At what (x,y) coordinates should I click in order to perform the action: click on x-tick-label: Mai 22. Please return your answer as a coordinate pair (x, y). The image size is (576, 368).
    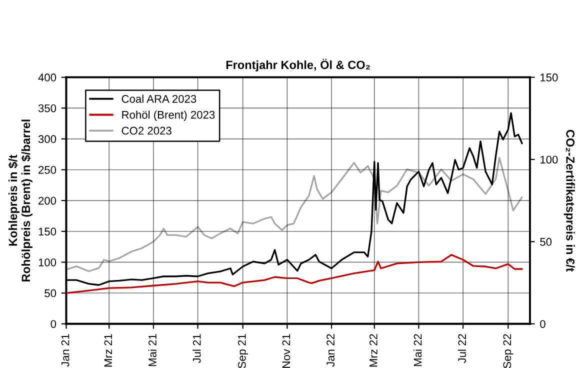
    Looking at the image, I should click on (418, 350).